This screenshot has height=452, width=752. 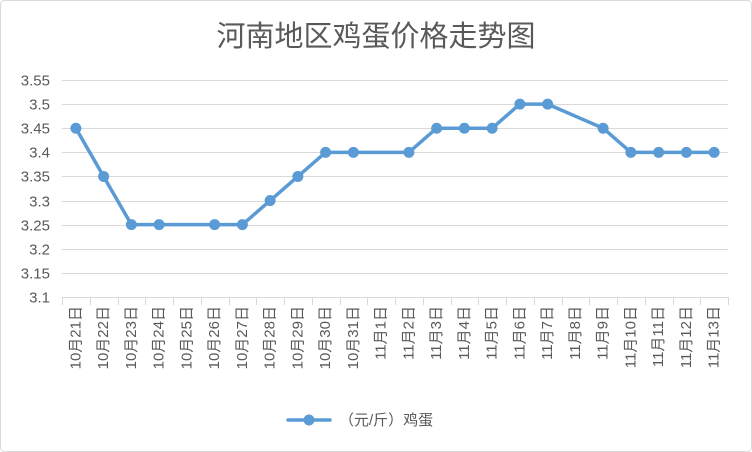 I want to click on x-tick-label: 11月4日, so click(x=464, y=333).